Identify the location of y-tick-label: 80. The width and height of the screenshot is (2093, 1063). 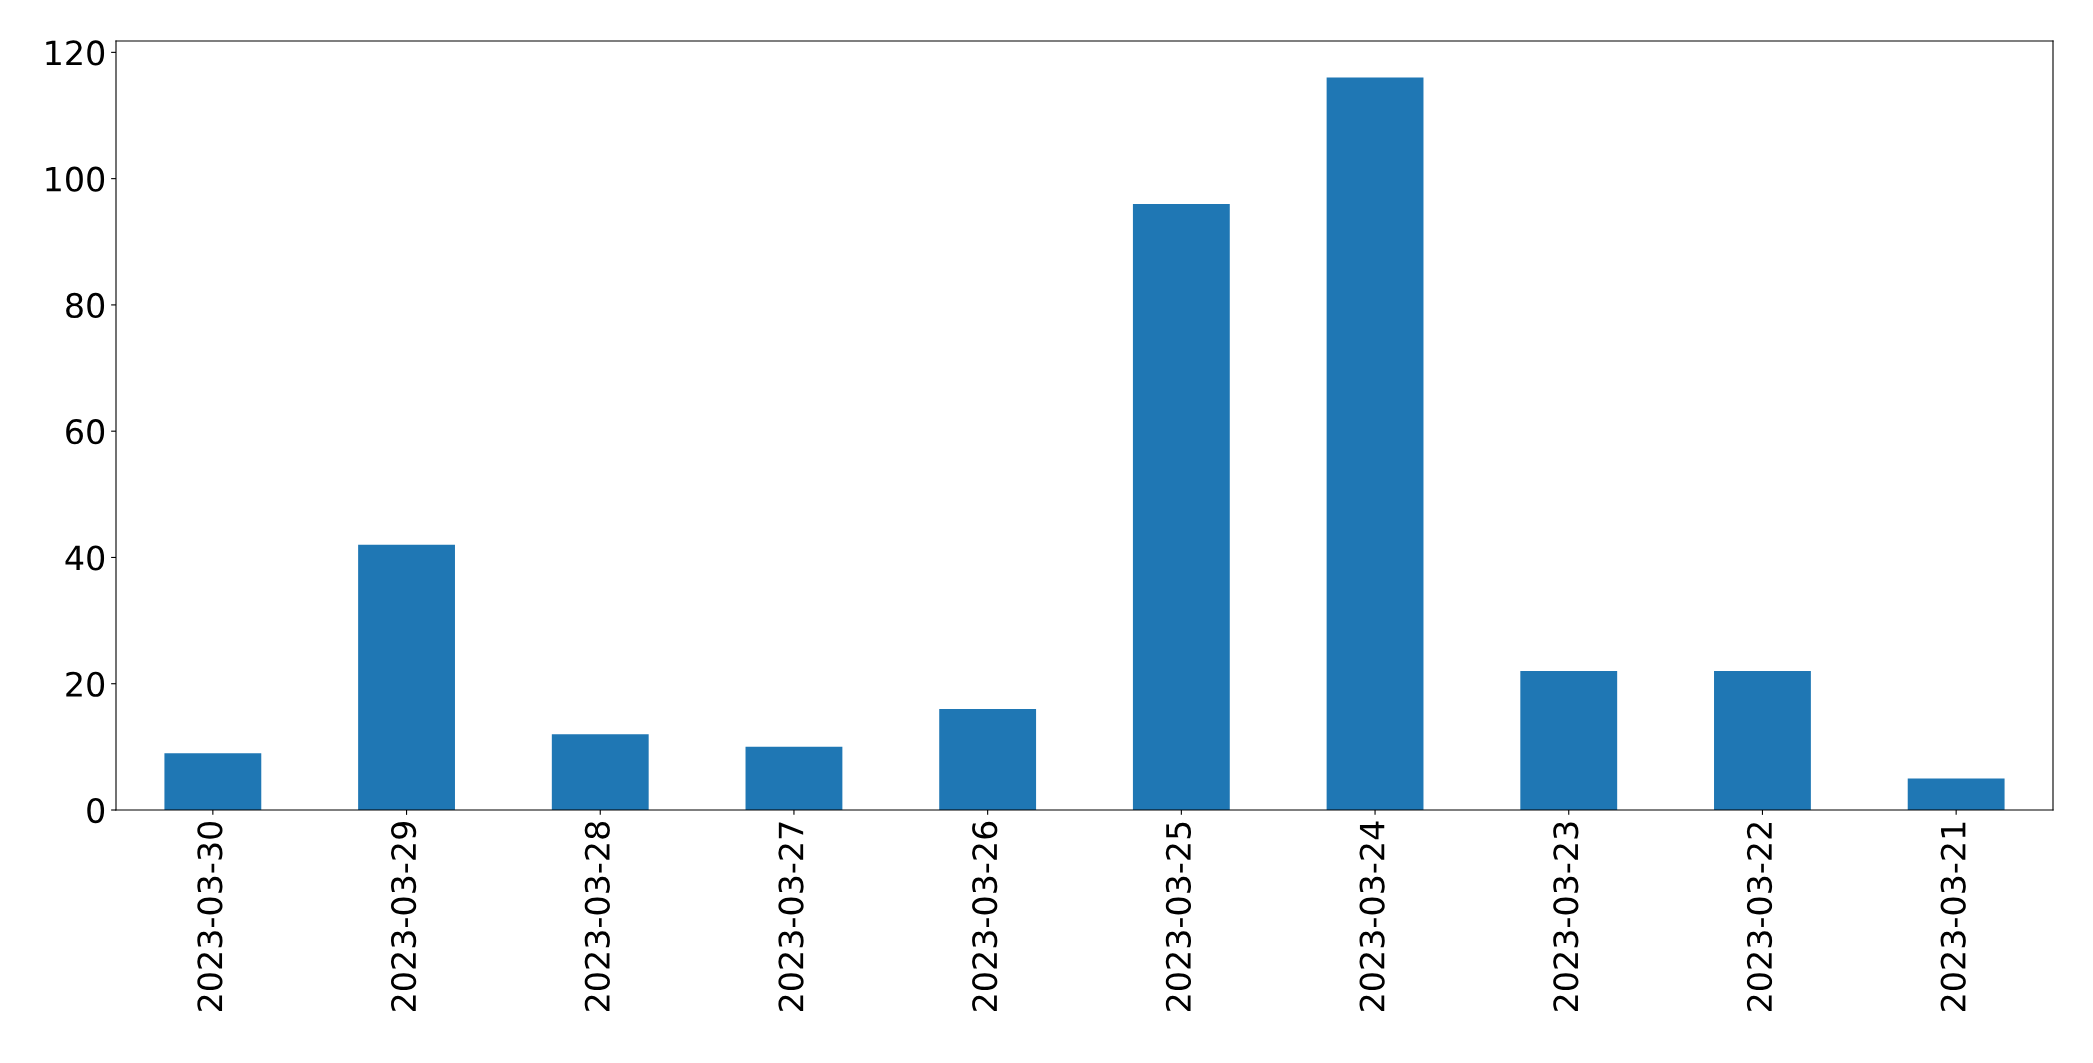
(85, 305).